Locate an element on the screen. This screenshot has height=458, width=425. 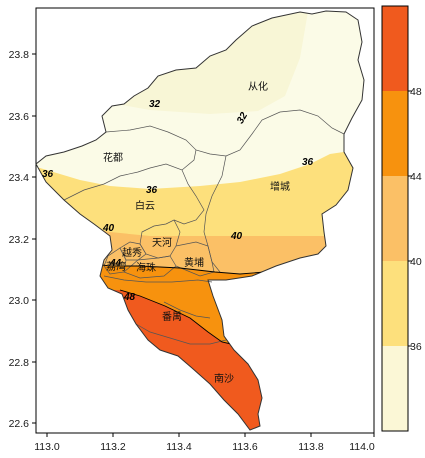
colorbar-label-44: 44 is located at coordinates (416, 177).